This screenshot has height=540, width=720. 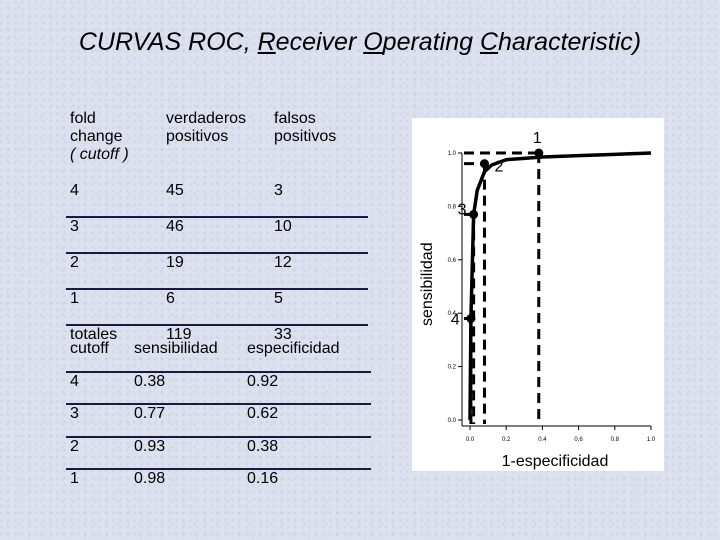 What do you see at coordinates (170, 298) in the screenshot?
I see `table-cell: 6` at bounding box center [170, 298].